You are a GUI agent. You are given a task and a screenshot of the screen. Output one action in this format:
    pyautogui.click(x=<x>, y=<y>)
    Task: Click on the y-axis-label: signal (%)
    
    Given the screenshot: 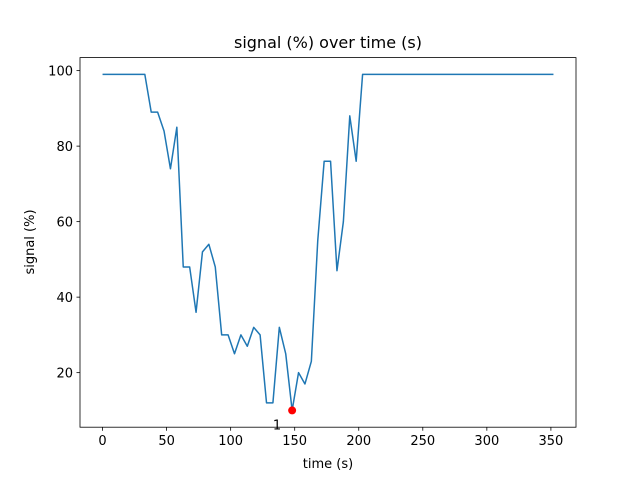 What is the action you would take?
    pyautogui.click(x=30, y=241)
    